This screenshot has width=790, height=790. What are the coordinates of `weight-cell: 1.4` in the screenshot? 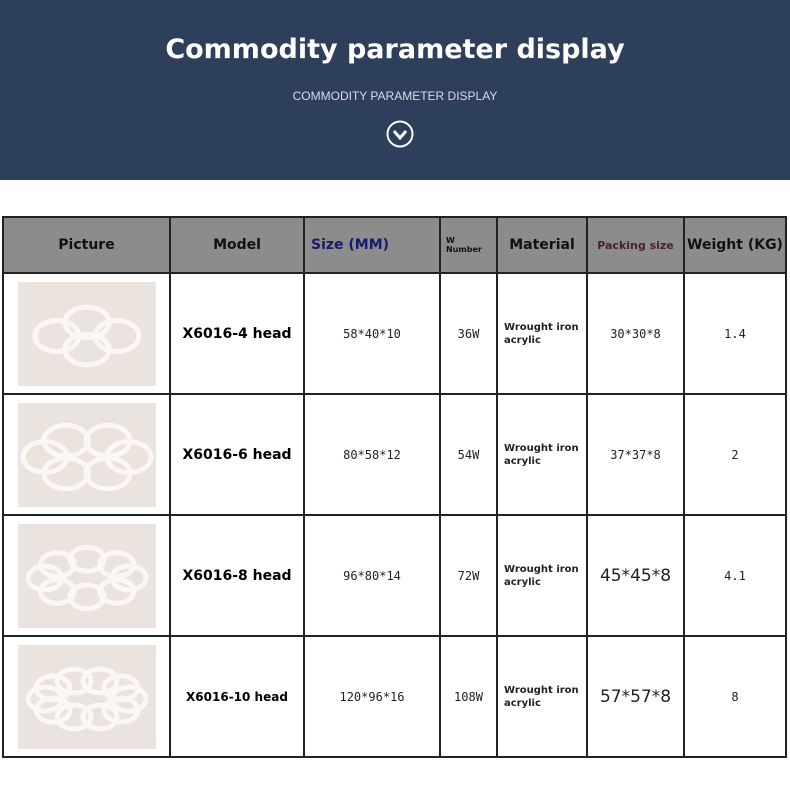 It's located at (735, 333).